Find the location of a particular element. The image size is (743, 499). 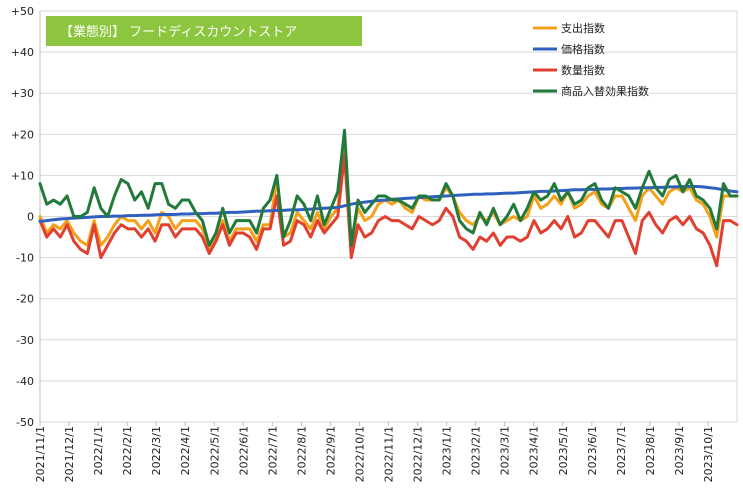

x-tick-label: 2023/7/1 is located at coordinates (621, 450).